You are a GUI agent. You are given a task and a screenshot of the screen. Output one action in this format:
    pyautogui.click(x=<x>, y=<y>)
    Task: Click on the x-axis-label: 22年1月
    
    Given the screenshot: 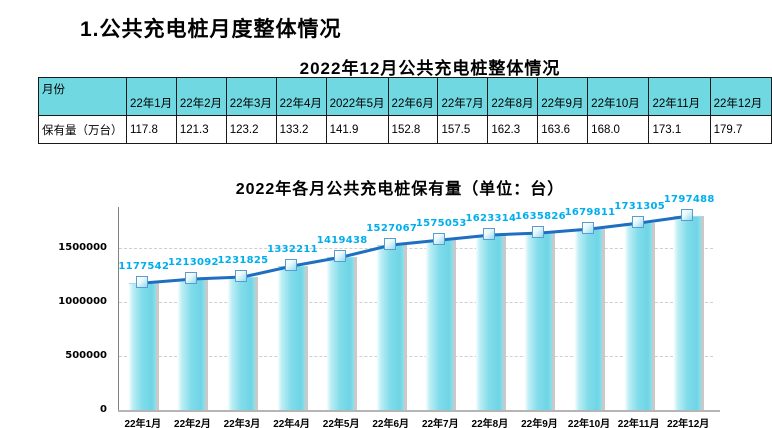 What is the action you would take?
    pyautogui.click(x=143, y=423)
    